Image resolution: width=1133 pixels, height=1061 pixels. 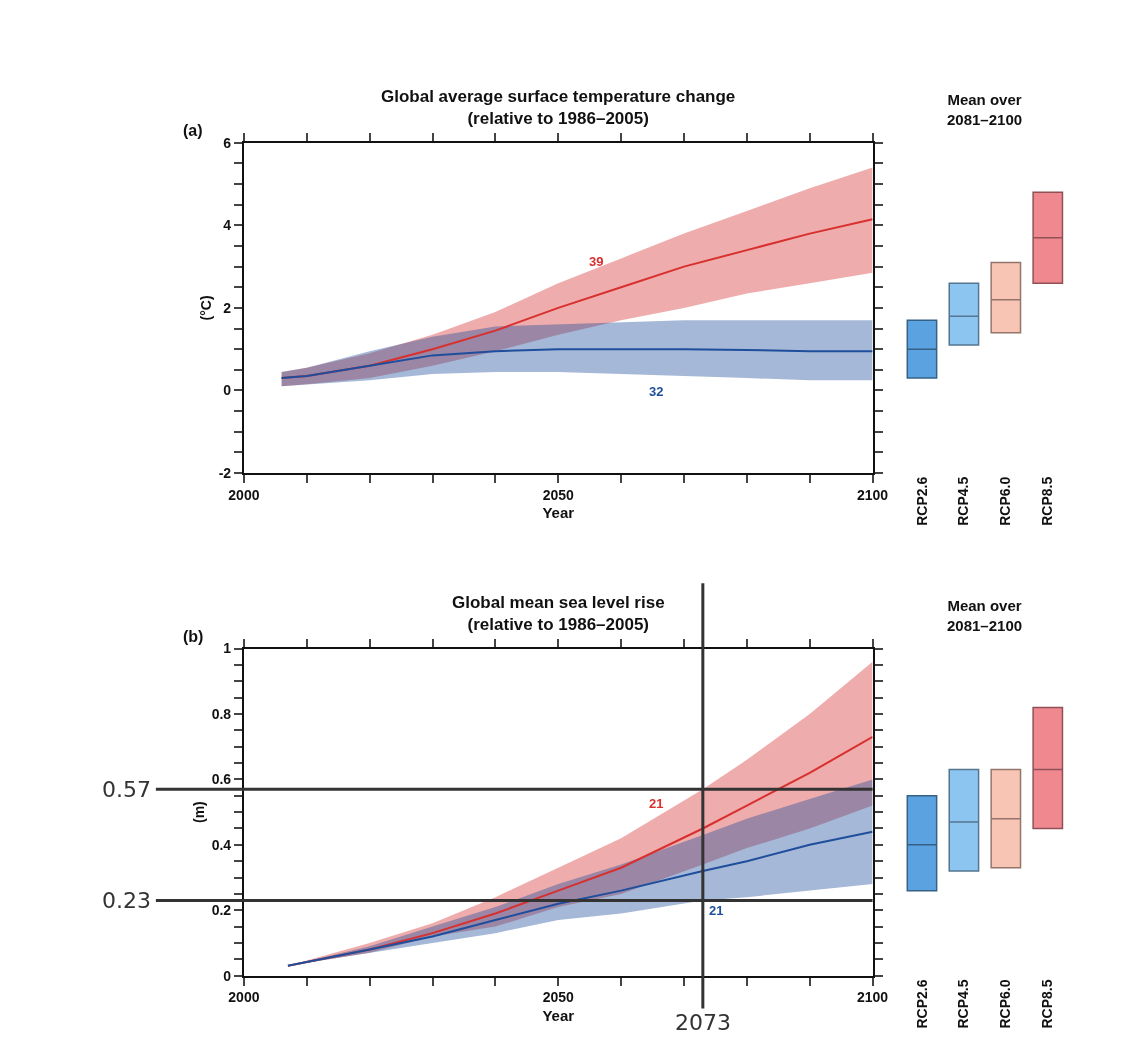 I want to click on y-tick-label: -2, so click(x=225, y=472).